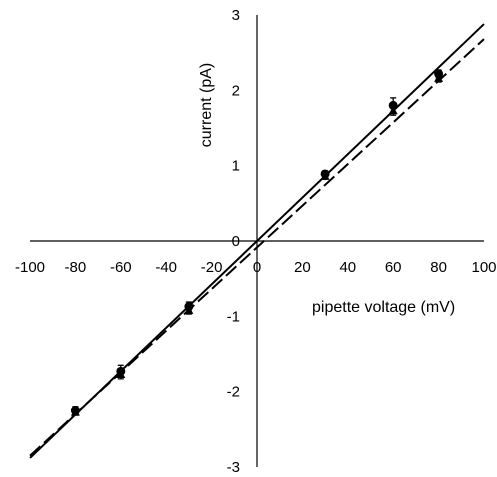 This screenshot has height=477, width=497. What do you see at coordinates (121, 267) in the screenshot?
I see `x-tick-label: -60` at bounding box center [121, 267].